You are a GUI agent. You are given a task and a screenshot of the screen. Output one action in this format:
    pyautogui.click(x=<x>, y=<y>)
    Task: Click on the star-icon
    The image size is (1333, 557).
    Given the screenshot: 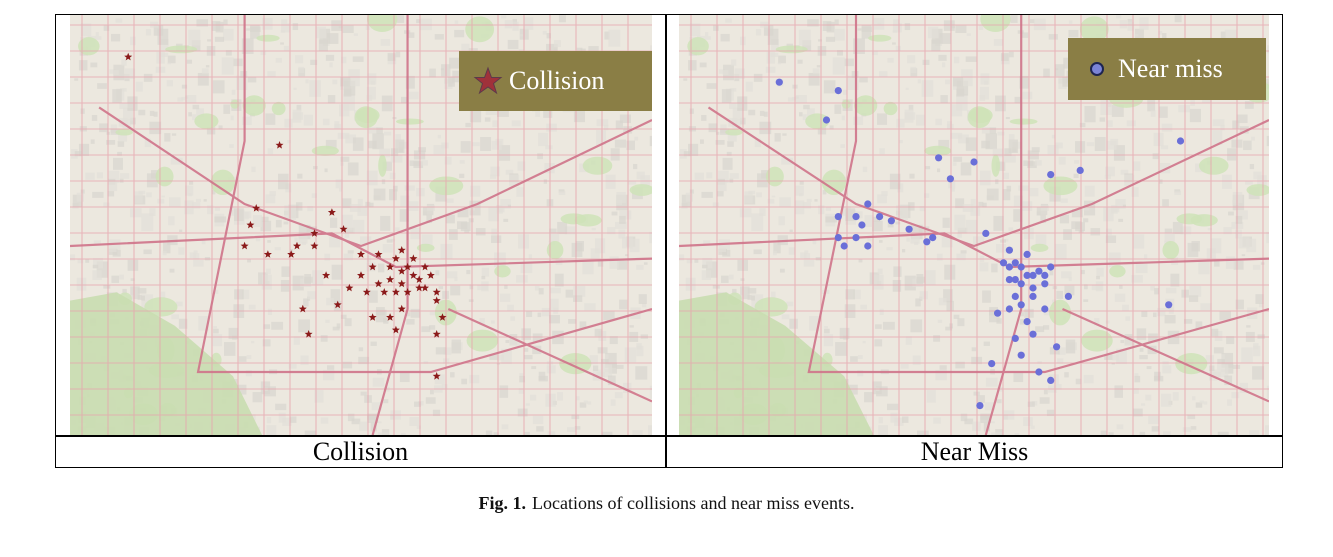 What is the action you would take?
    pyautogui.click(x=488, y=80)
    